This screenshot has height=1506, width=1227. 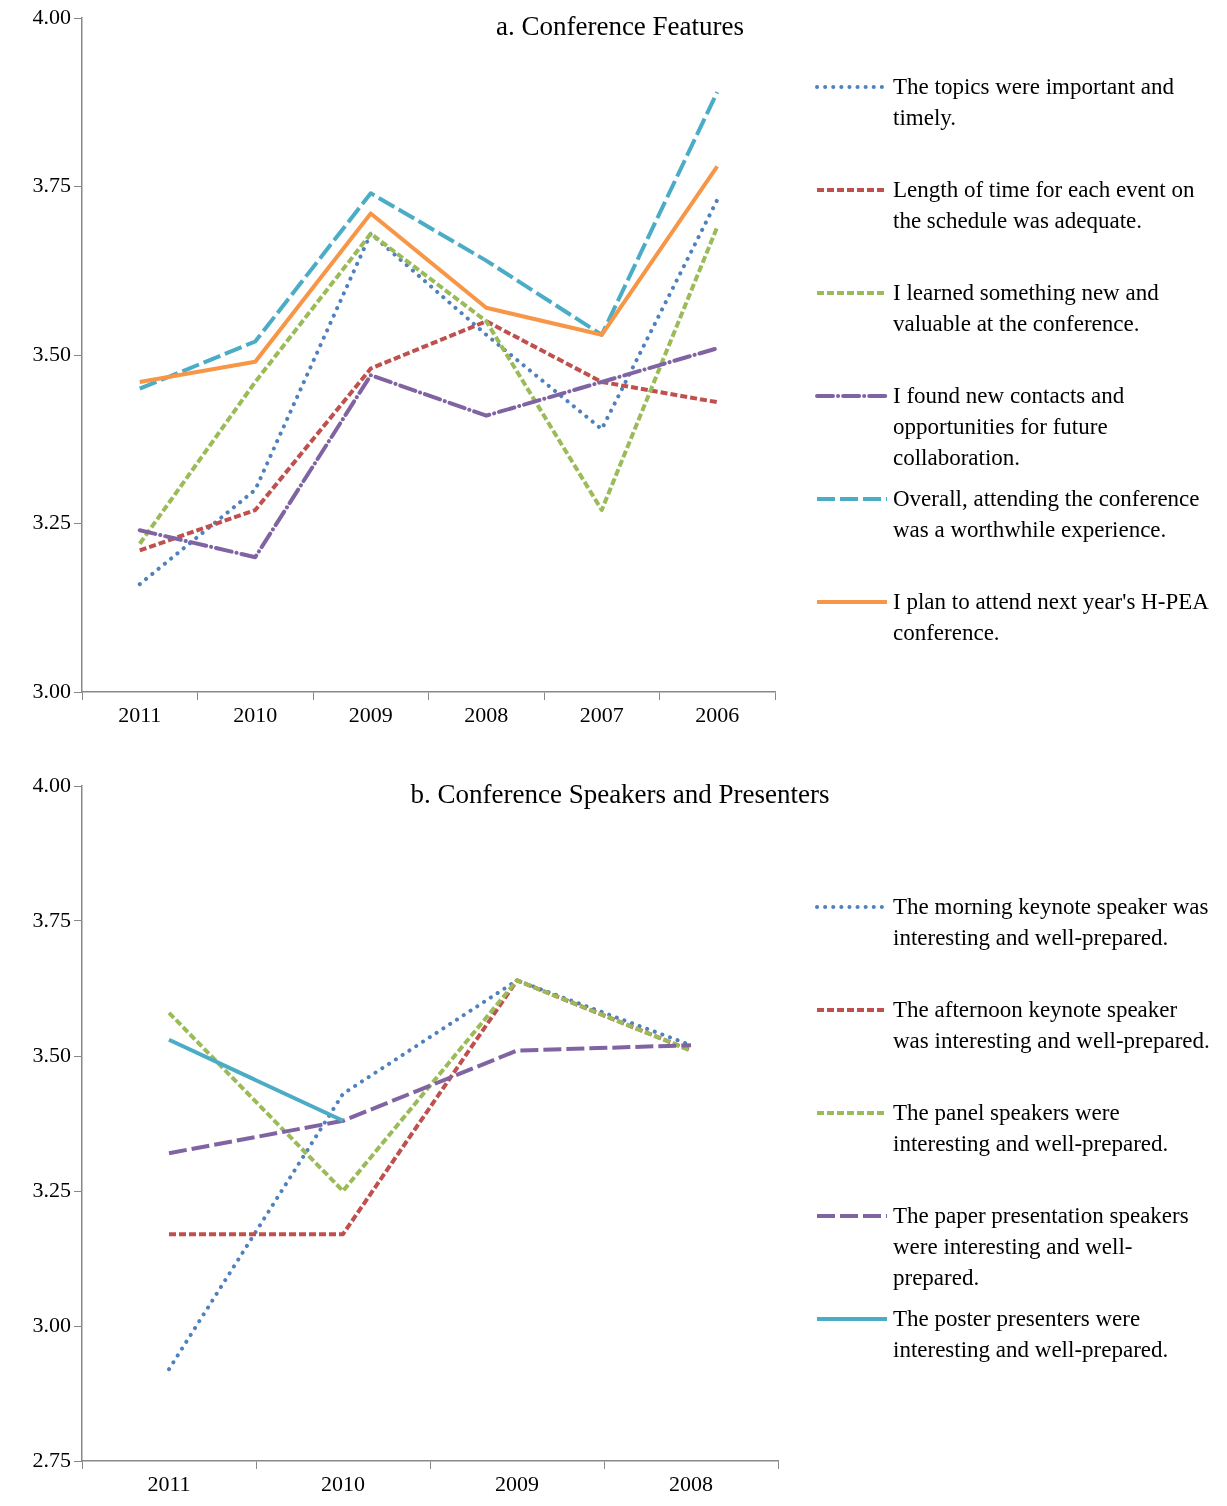 I want to click on legend-label: I found new contacts and opportunities for future collaboration., so click(x=1009, y=427).